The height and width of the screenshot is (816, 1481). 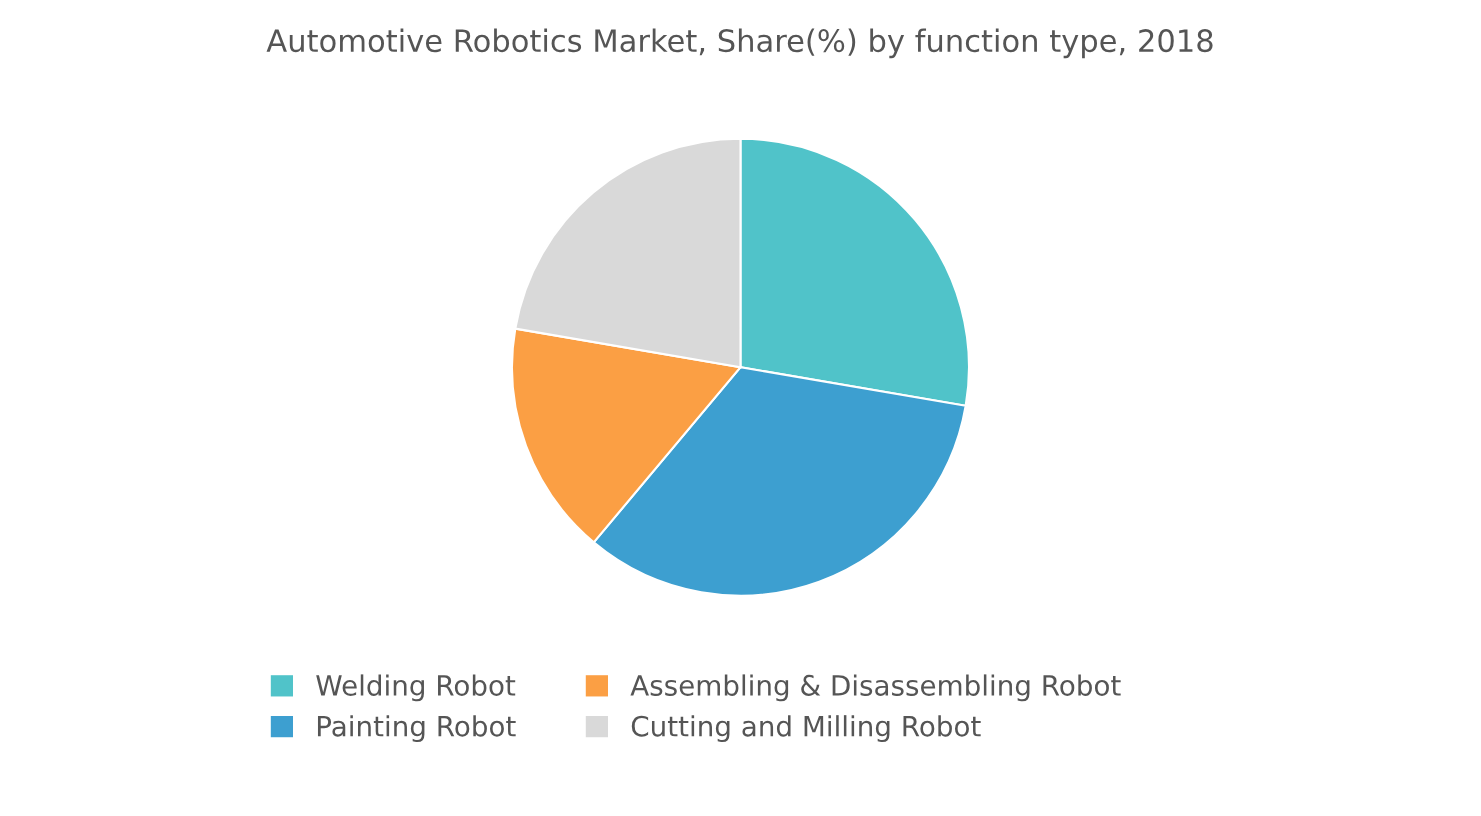 What do you see at coordinates (416, 729) in the screenshot?
I see `legend-label: Painting Robot` at bounding box center [416, 729].